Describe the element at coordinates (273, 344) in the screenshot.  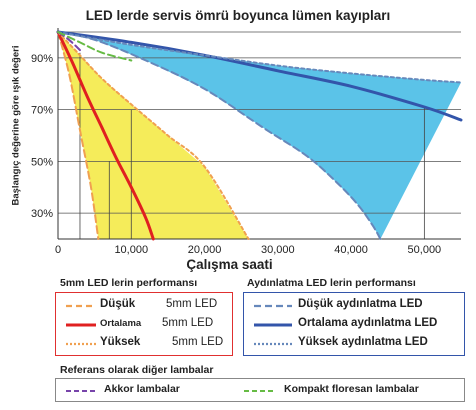
I see `legend-lighting-high-swatch` at that location.